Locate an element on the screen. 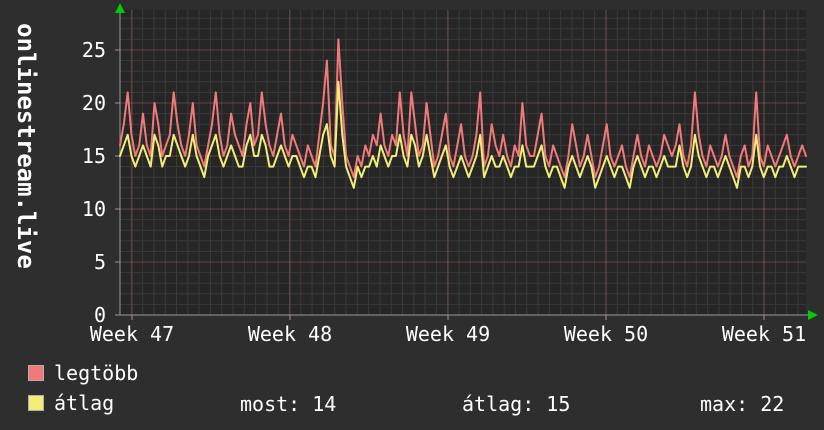 The height and width of the screenshot is (430, 824). legend-swatch-atlag-icon is located at coordinates (36, 403).